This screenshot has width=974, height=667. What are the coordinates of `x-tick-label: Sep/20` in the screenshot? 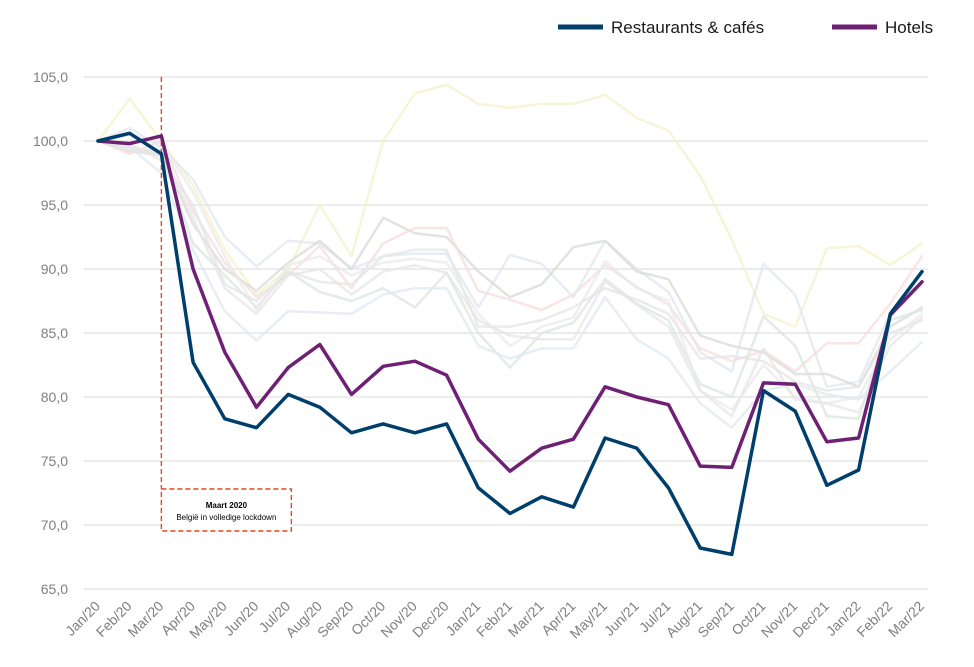 It's located at (335, 619).